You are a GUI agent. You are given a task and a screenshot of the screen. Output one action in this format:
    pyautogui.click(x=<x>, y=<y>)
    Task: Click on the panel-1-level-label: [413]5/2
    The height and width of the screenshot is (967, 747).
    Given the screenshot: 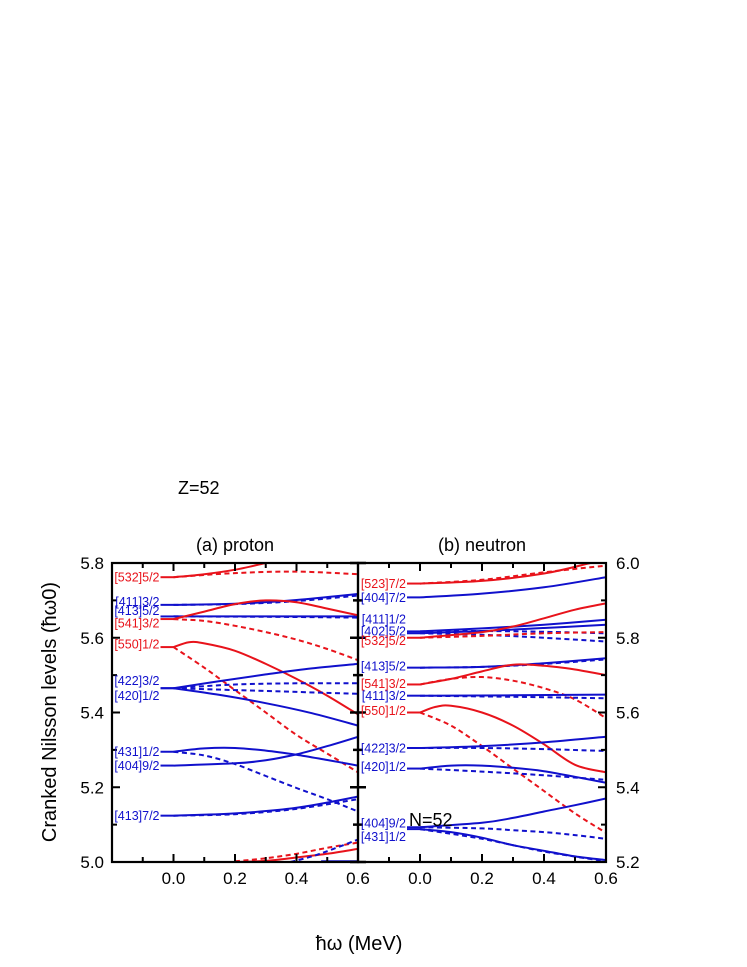 What is the action you would take?
    pyautogui.click(x=383, y=666)
    